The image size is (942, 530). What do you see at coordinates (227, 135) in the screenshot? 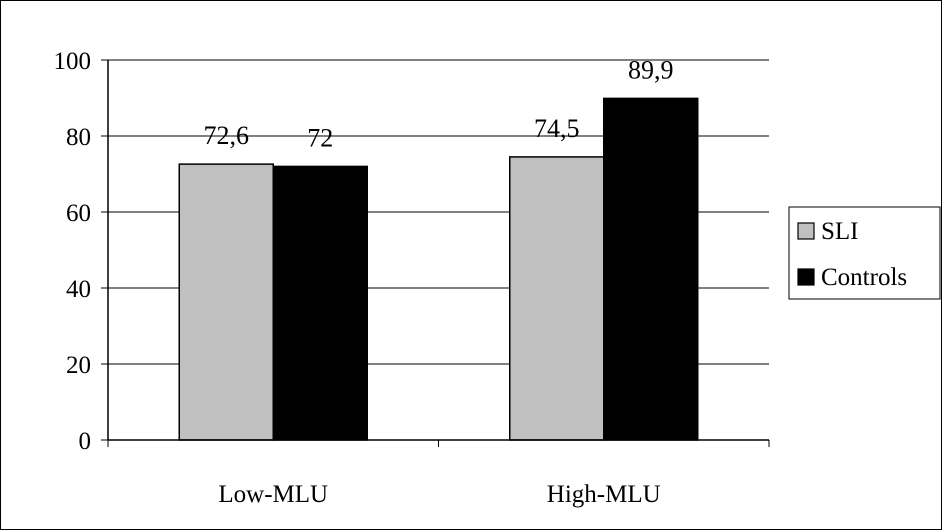
I see `data-label-sli-low-mlu: 72,6` at bounding box center [227, 135].